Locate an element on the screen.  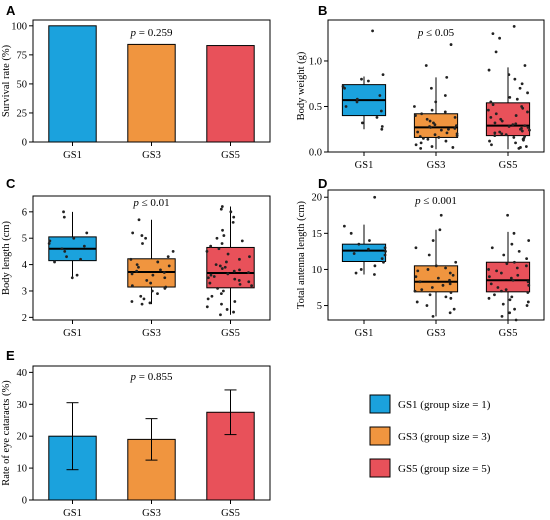
y-axis-label: Rate of eye cataracts (%) is located at coordinates (6, 433).